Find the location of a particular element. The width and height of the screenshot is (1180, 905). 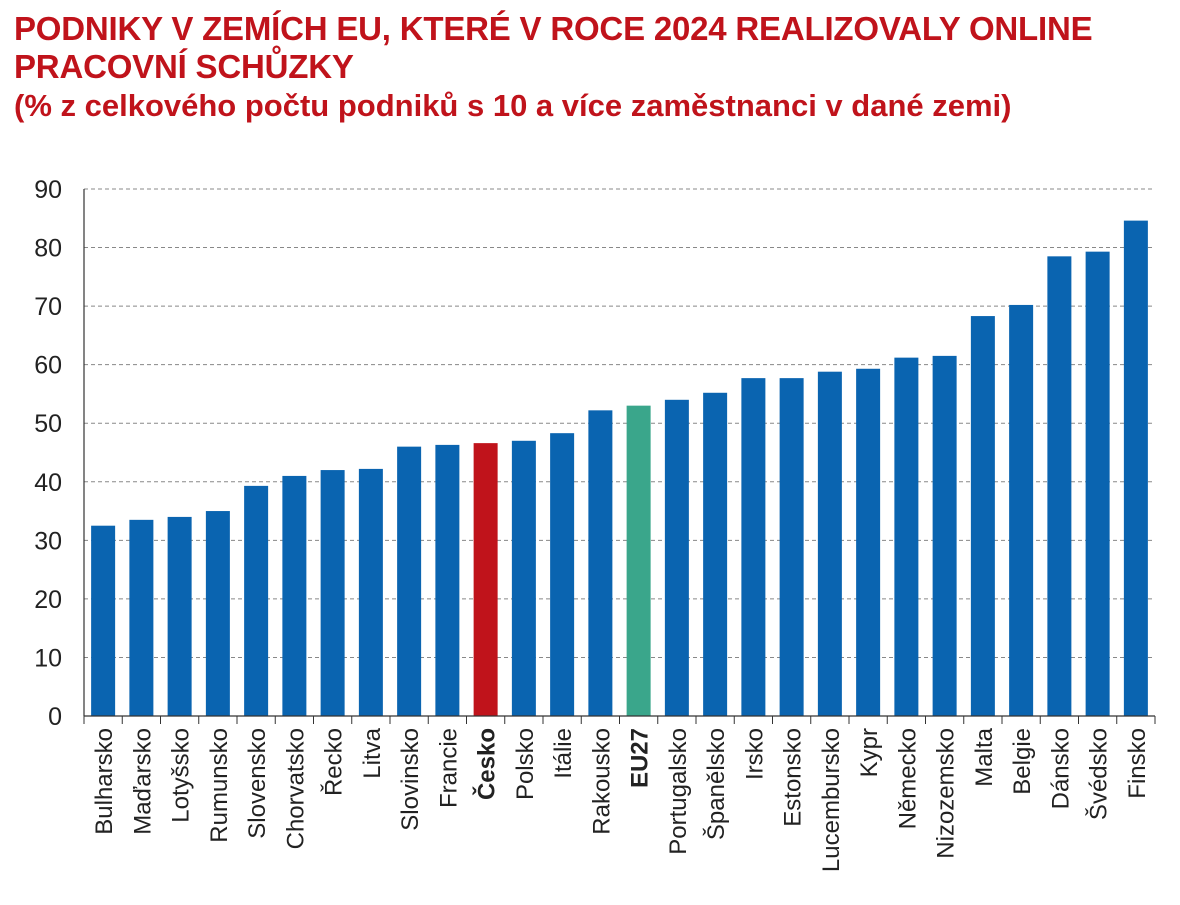

chart-title-line-2: PRACOVNÍ SCHŮZKY is located at coordinates (184, 66).